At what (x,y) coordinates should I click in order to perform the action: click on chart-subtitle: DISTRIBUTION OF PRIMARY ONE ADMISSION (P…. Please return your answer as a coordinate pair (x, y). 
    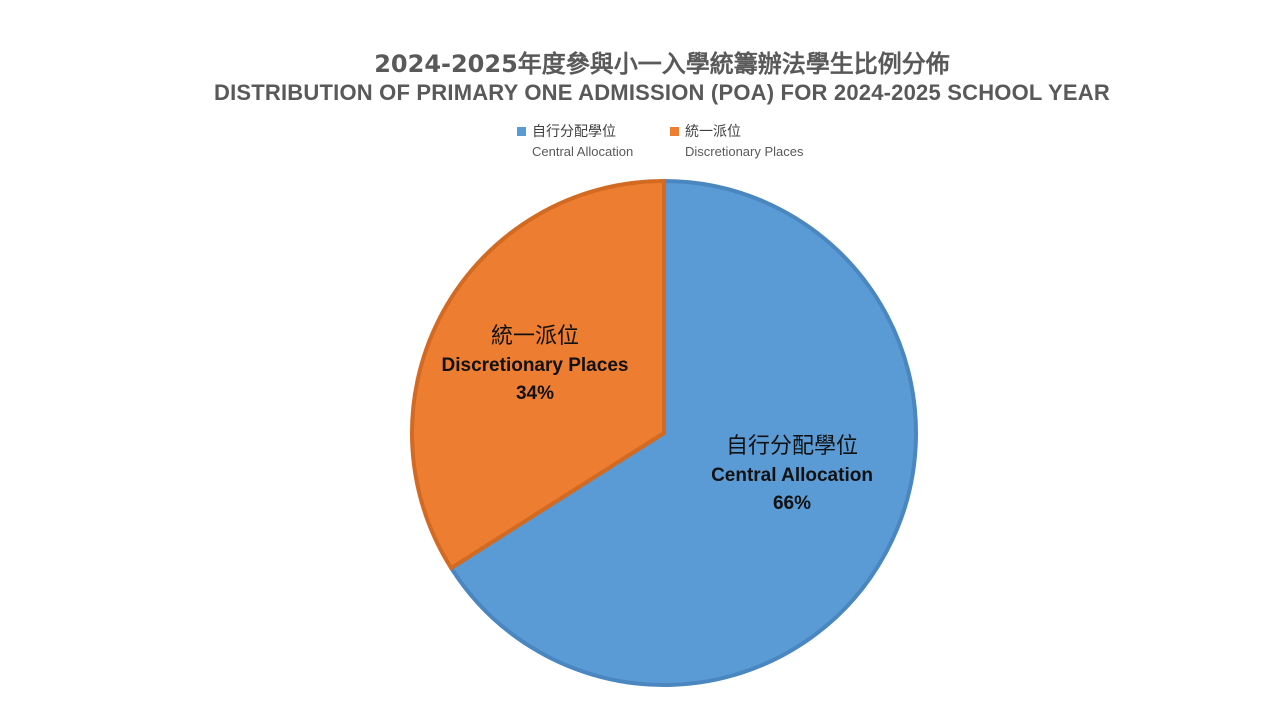
    Looking at the image, I should click on (662, 92).